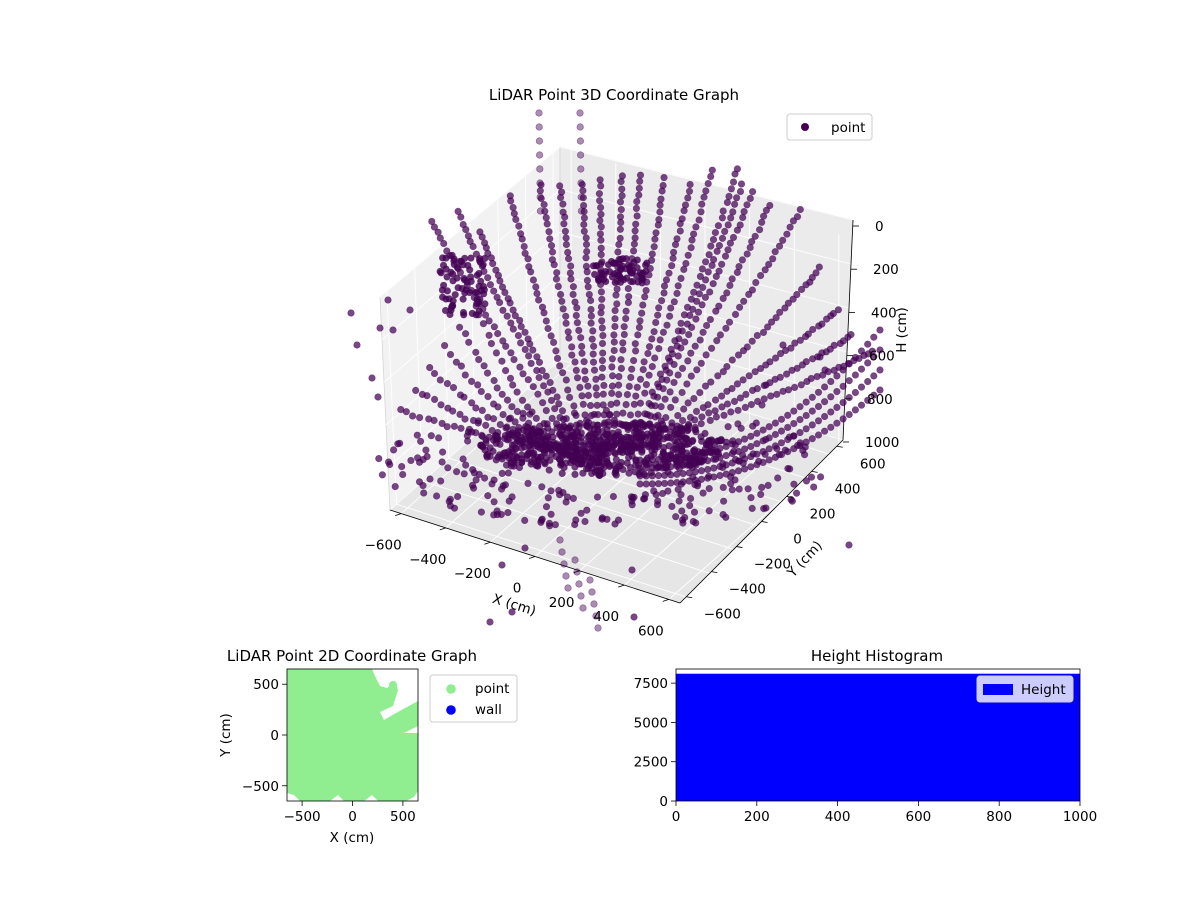 Image resolution: width=1200 pixels, height=900 pixels. I want to click on x-tick-3d-label: 200, so click(562, 603).